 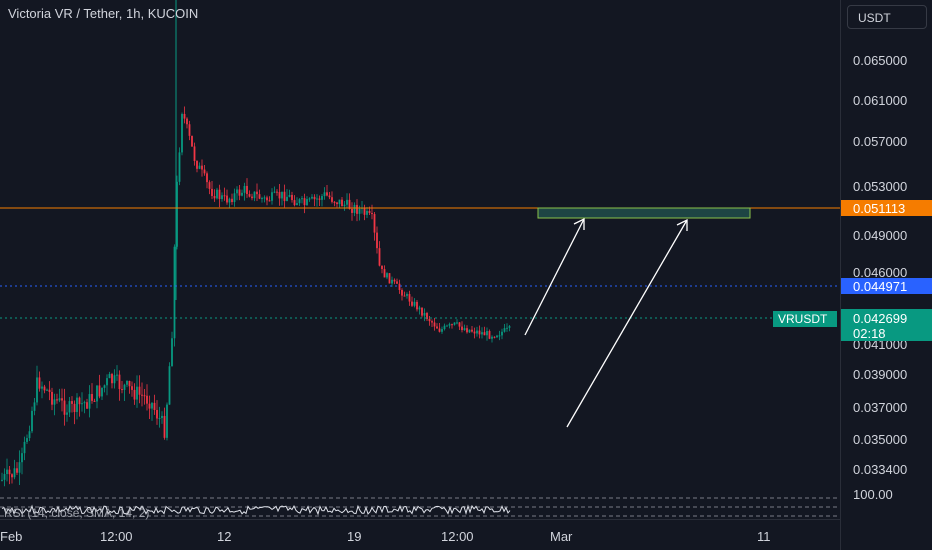 What do you see at coordinates (887, 17) in the screenshot?
I see `currency-button: USDT` at bounding box center [887, 17].